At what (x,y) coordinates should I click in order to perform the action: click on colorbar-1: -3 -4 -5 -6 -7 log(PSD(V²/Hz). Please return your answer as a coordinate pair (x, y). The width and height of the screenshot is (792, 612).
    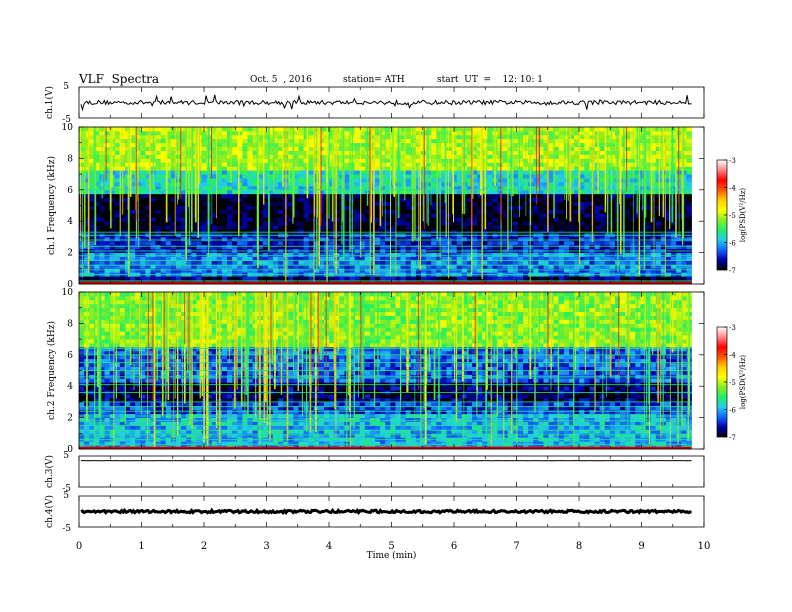
    Looking at the image, I should click on (731, 216).